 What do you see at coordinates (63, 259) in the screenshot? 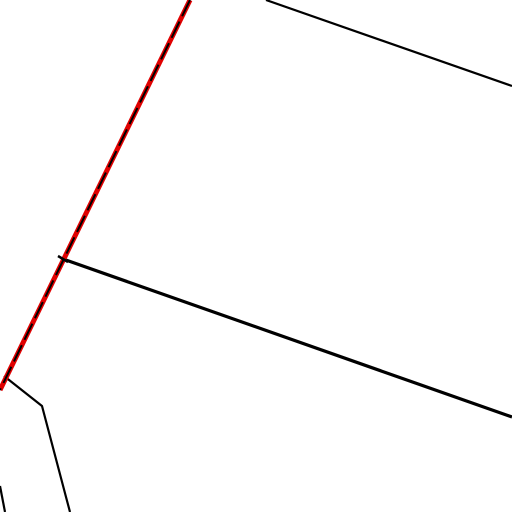
I see `boundary-junction-tick` at bounding box center [63, 259].